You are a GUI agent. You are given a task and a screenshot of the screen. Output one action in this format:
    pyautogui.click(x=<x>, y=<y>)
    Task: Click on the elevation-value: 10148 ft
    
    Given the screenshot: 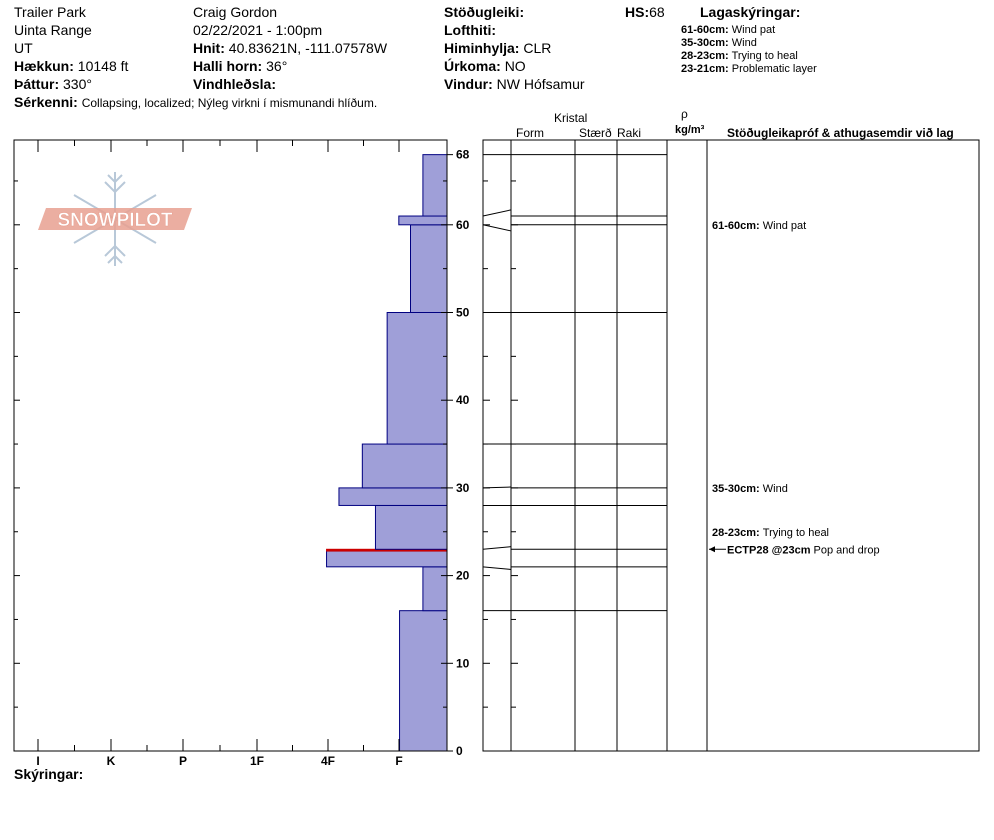 What is the action you would take?
    pyautogui.click(x=103, y=66)
    